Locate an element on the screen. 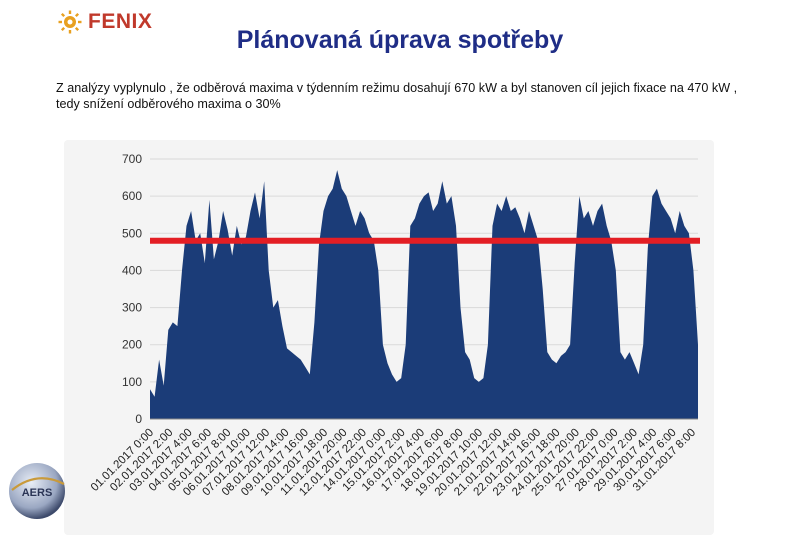 The image size is (800, 539). y-tick-label: 700 is located at coordinates (132, 159).